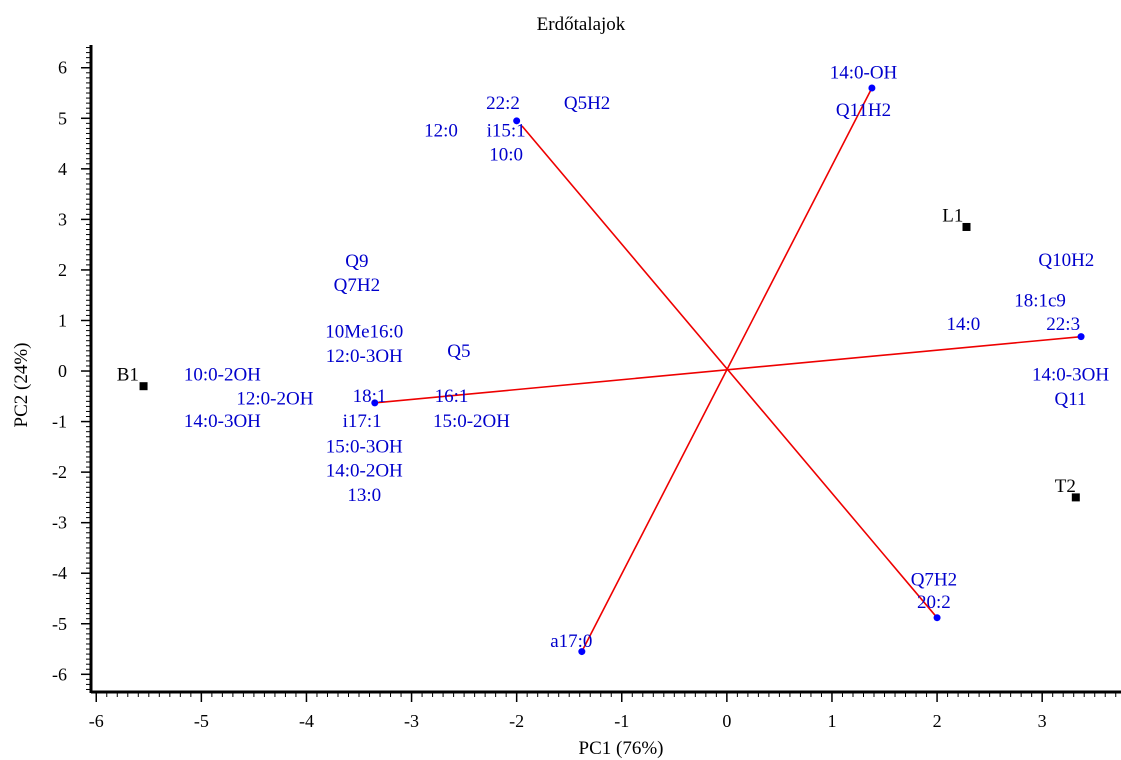  I want to click on y-tick-label: -6, so click(59, 674).